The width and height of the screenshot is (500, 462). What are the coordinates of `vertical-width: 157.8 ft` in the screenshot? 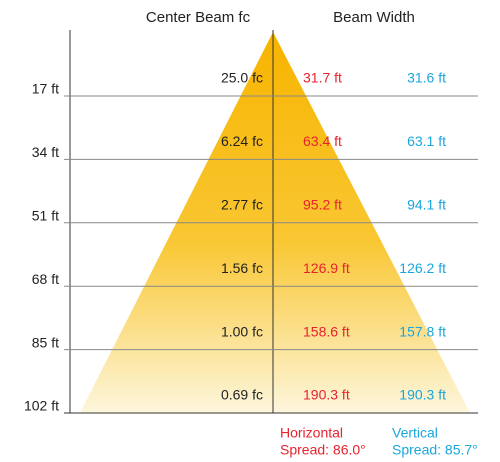 It's located at (422, 331).